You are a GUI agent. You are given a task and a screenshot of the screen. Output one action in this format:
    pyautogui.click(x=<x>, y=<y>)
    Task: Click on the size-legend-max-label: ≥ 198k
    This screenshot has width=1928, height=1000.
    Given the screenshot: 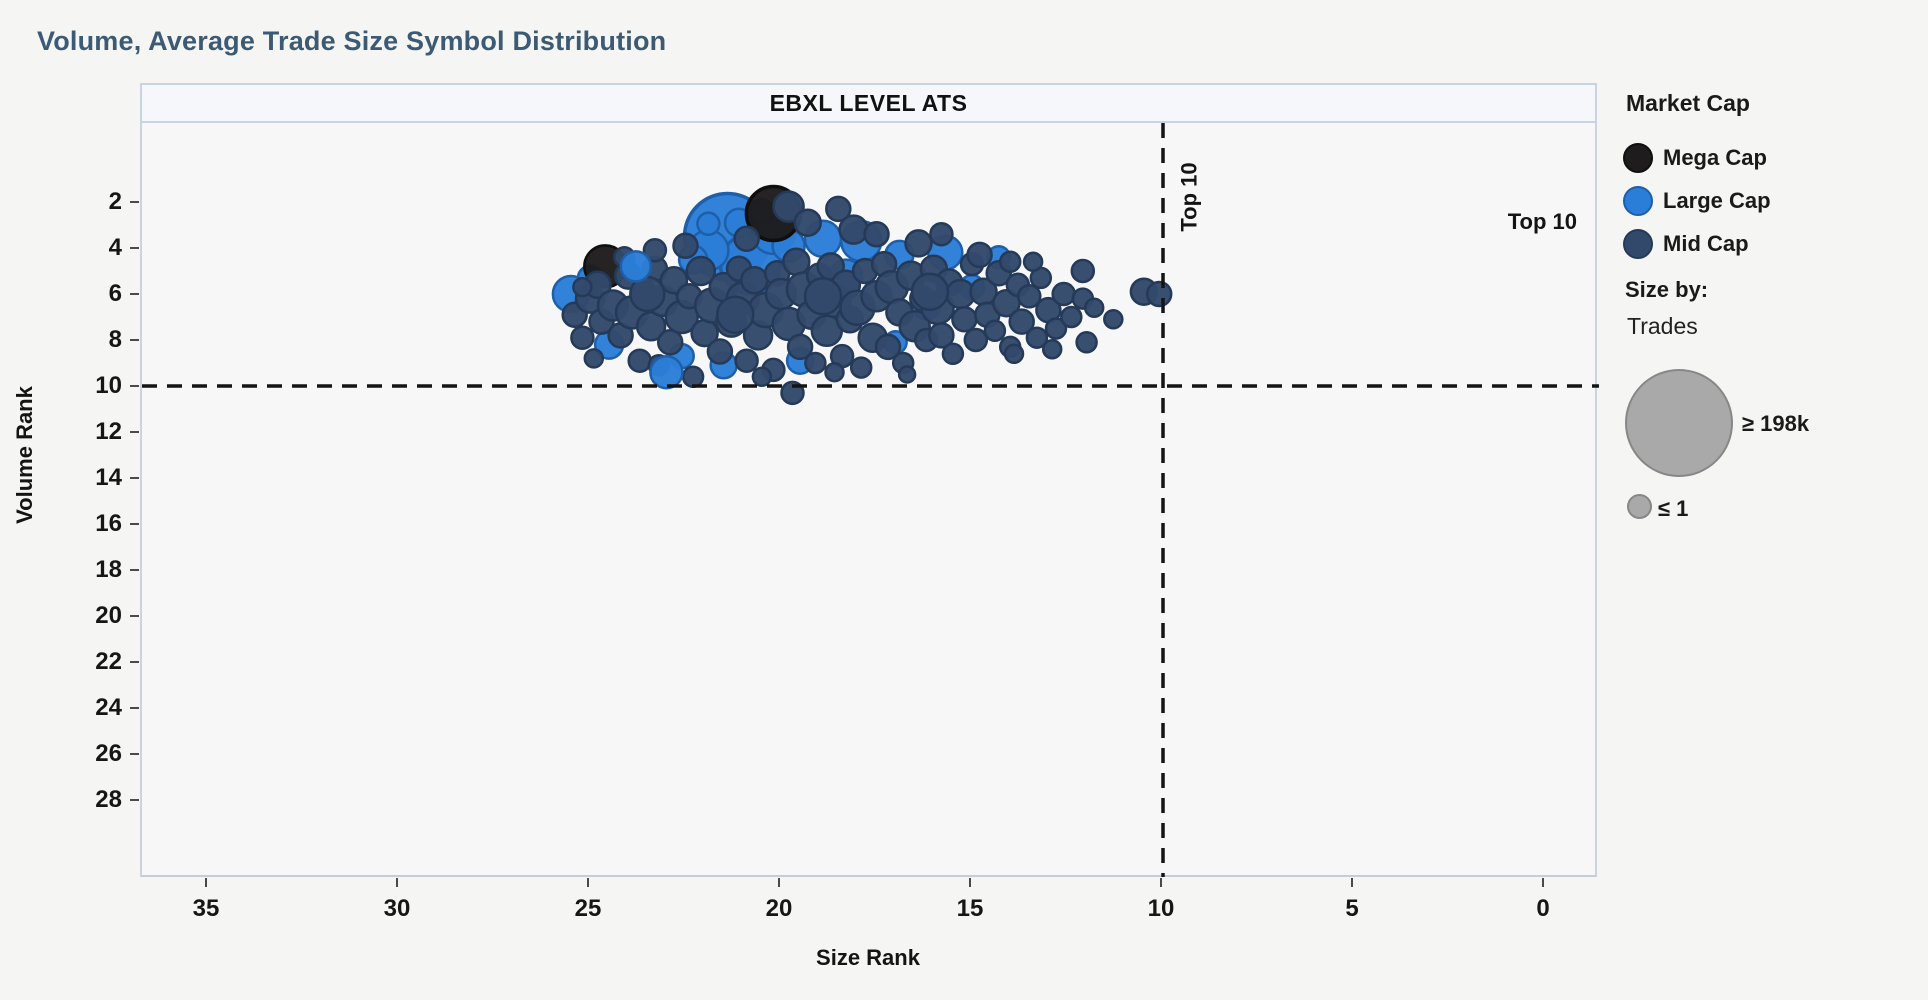 What is the action you would take?
    pyautogui.click(x=1776, y=423)
    